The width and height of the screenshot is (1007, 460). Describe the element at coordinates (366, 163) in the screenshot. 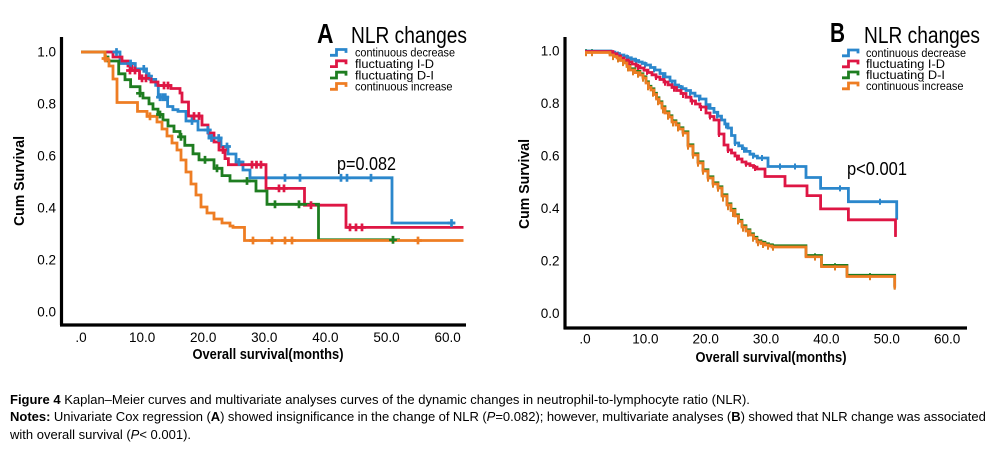

I see `svg-text: p=0.082` at that location.